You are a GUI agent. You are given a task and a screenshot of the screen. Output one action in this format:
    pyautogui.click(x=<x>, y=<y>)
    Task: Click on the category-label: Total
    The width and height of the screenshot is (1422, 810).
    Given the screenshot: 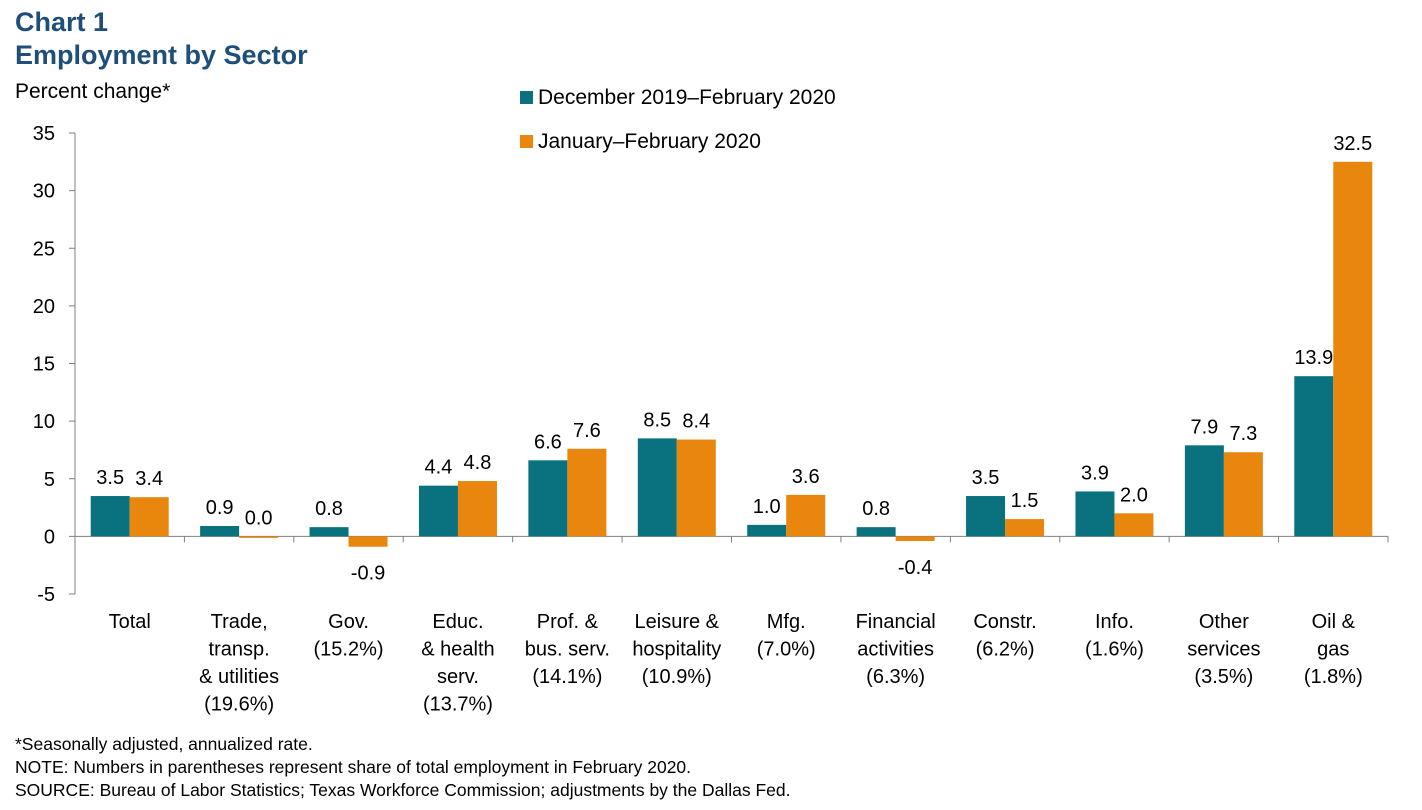 What is the action you would take?
    pyautogui.click(x=130, y=622)
    